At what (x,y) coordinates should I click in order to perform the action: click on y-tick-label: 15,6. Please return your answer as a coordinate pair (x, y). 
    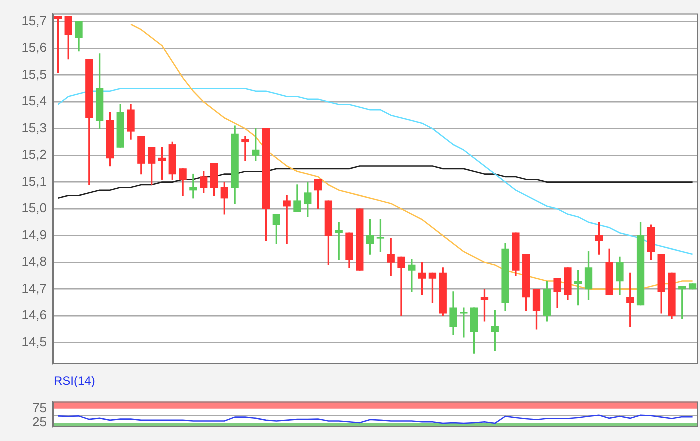
    Looking at the image, I should click on (34, 48).